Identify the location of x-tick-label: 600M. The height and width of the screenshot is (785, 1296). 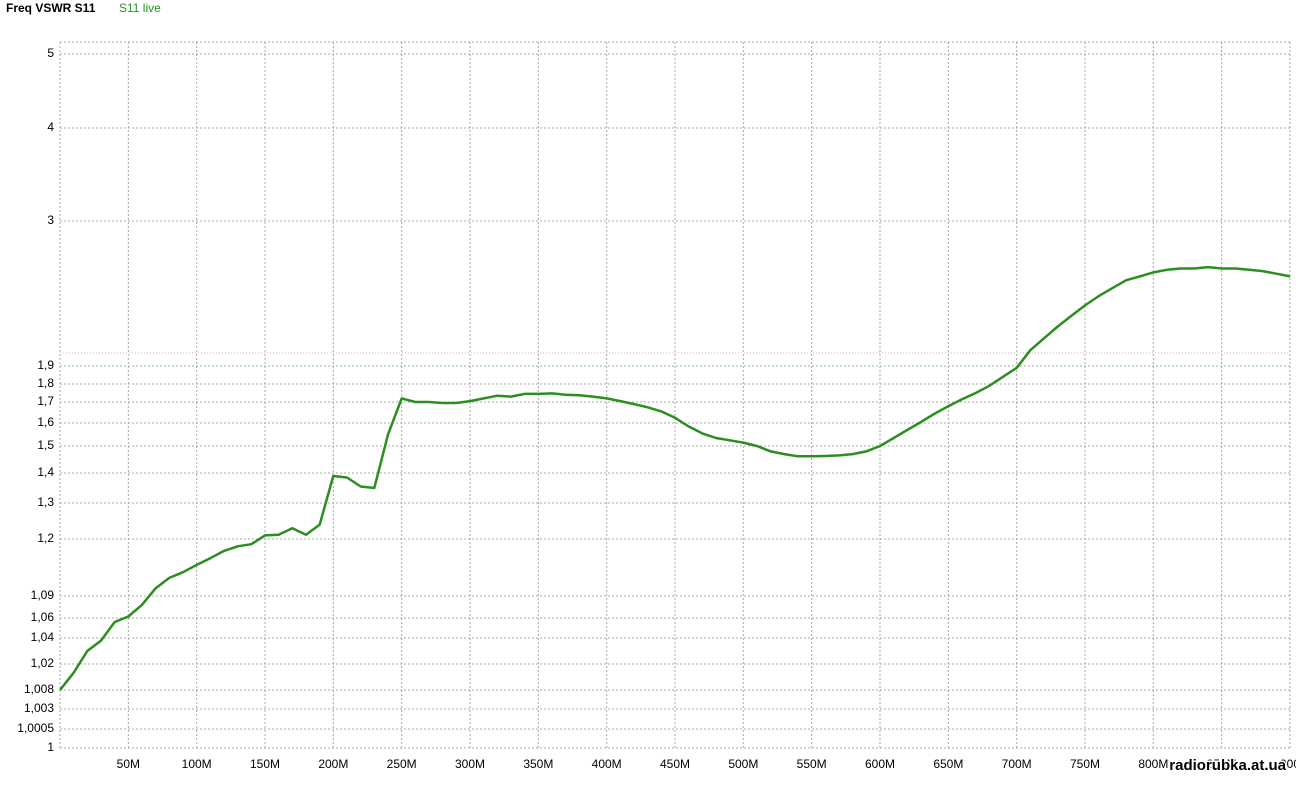
(880, 764).